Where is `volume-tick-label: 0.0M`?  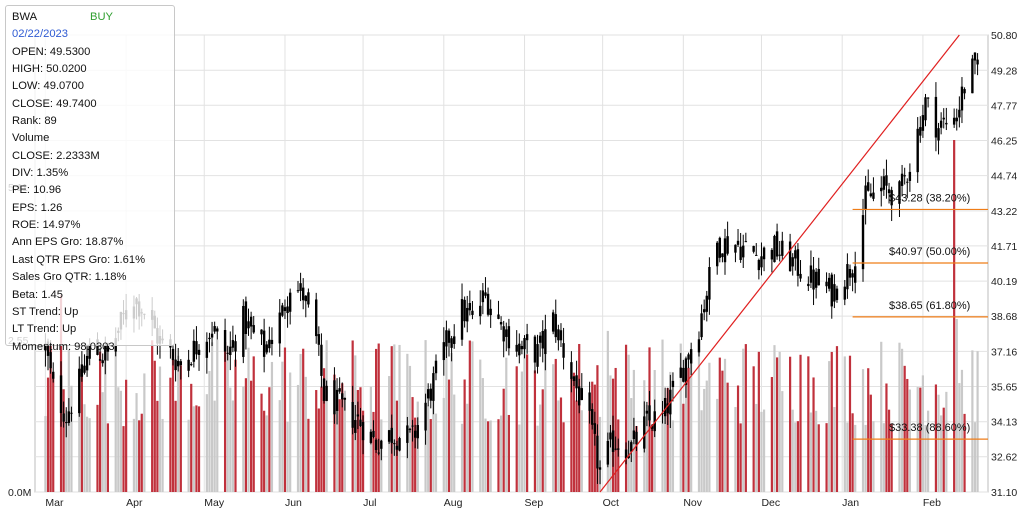
volume-tick-label: 0.0M is located at coordinates (19, 493).